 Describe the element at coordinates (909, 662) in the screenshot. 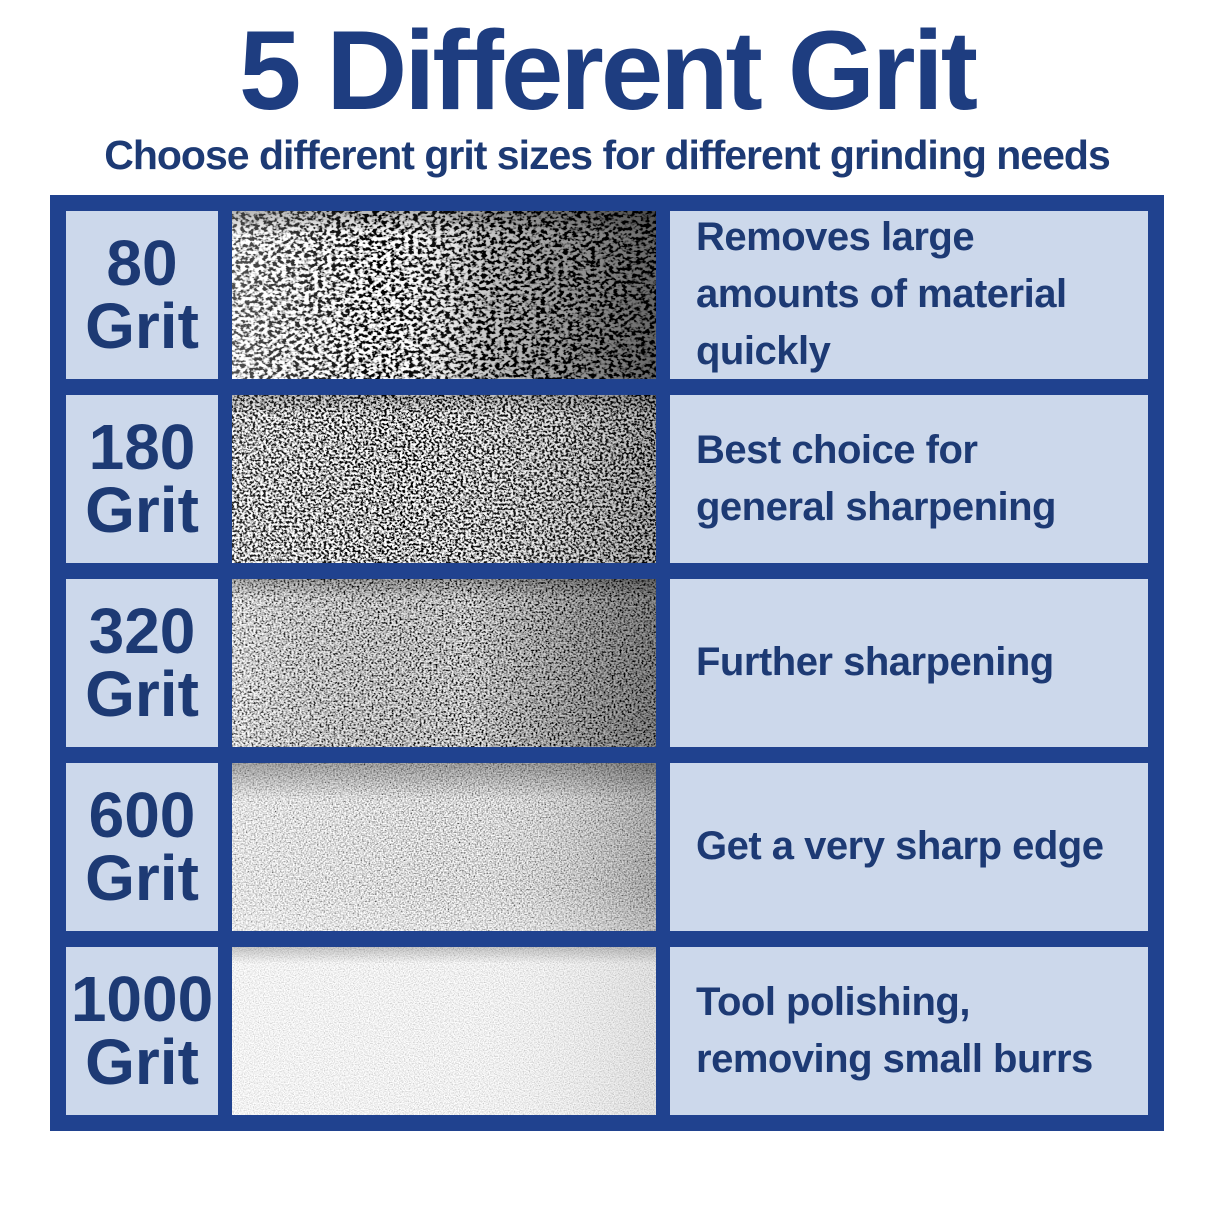

I see `grit-description: Further sharpening` at that location.